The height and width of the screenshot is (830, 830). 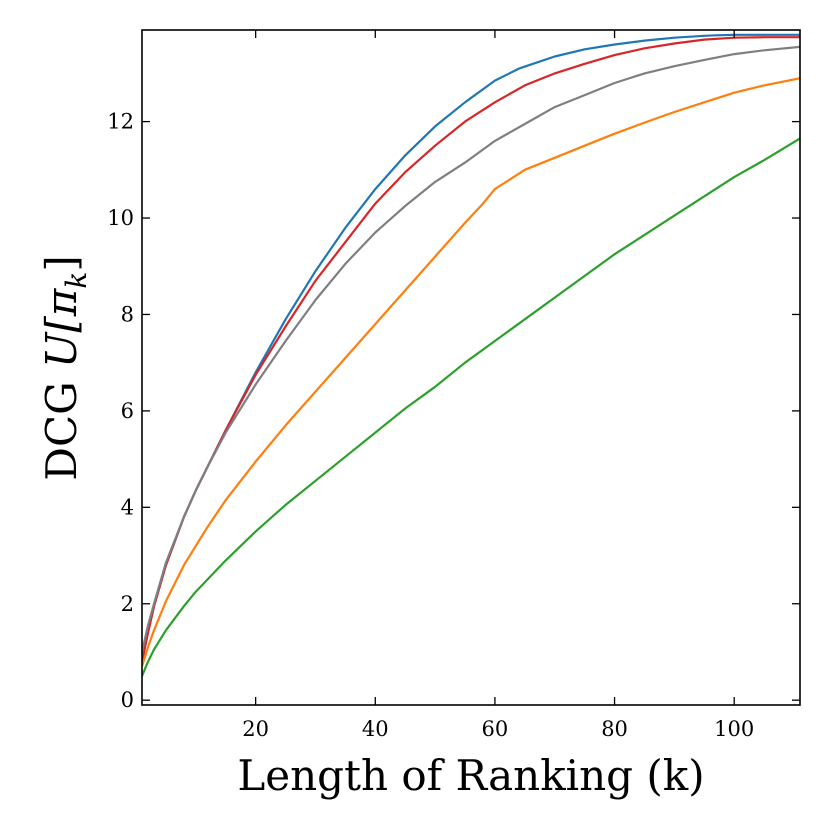 What do you see at coordinates (614, 729) in the screenshot?
I see `x-tick-label-80: 80` at bounding box center [614, 729].